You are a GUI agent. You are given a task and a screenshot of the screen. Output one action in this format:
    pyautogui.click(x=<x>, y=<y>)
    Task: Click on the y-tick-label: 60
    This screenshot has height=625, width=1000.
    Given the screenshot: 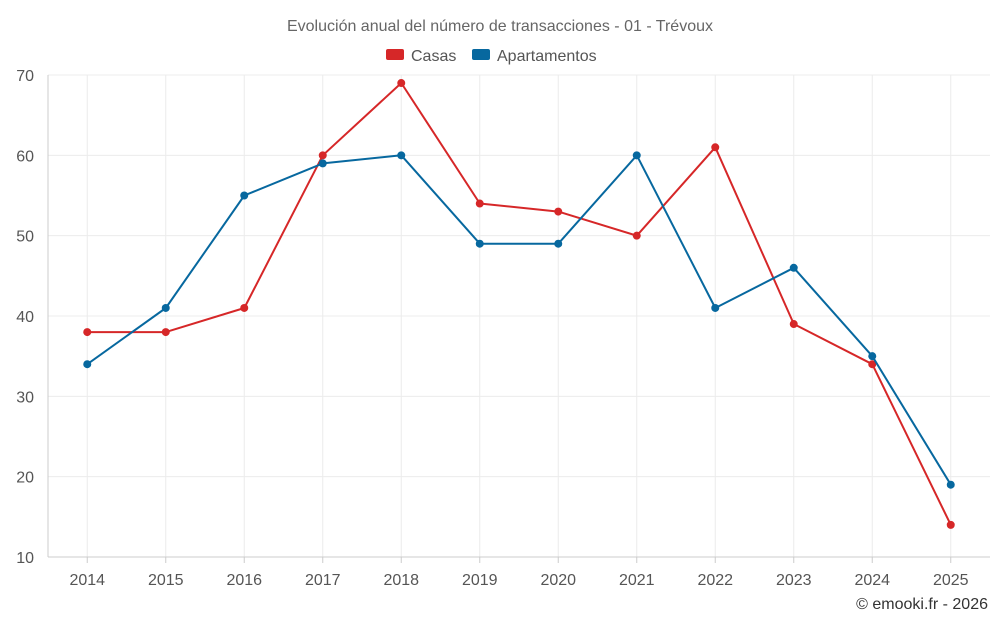 What is the action you would take?
    pyautogui.click(x=25, y=156)
    